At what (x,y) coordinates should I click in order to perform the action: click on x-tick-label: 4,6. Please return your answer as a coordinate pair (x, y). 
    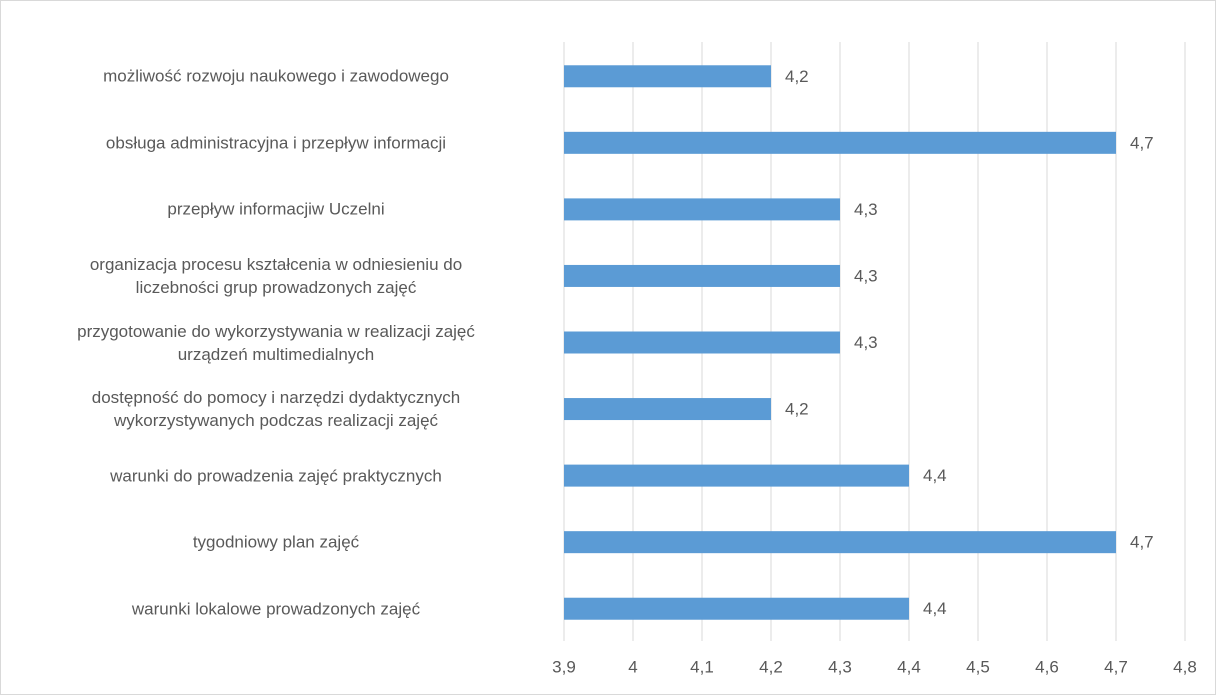
    Looking at the image, I should click on (1047, 666).